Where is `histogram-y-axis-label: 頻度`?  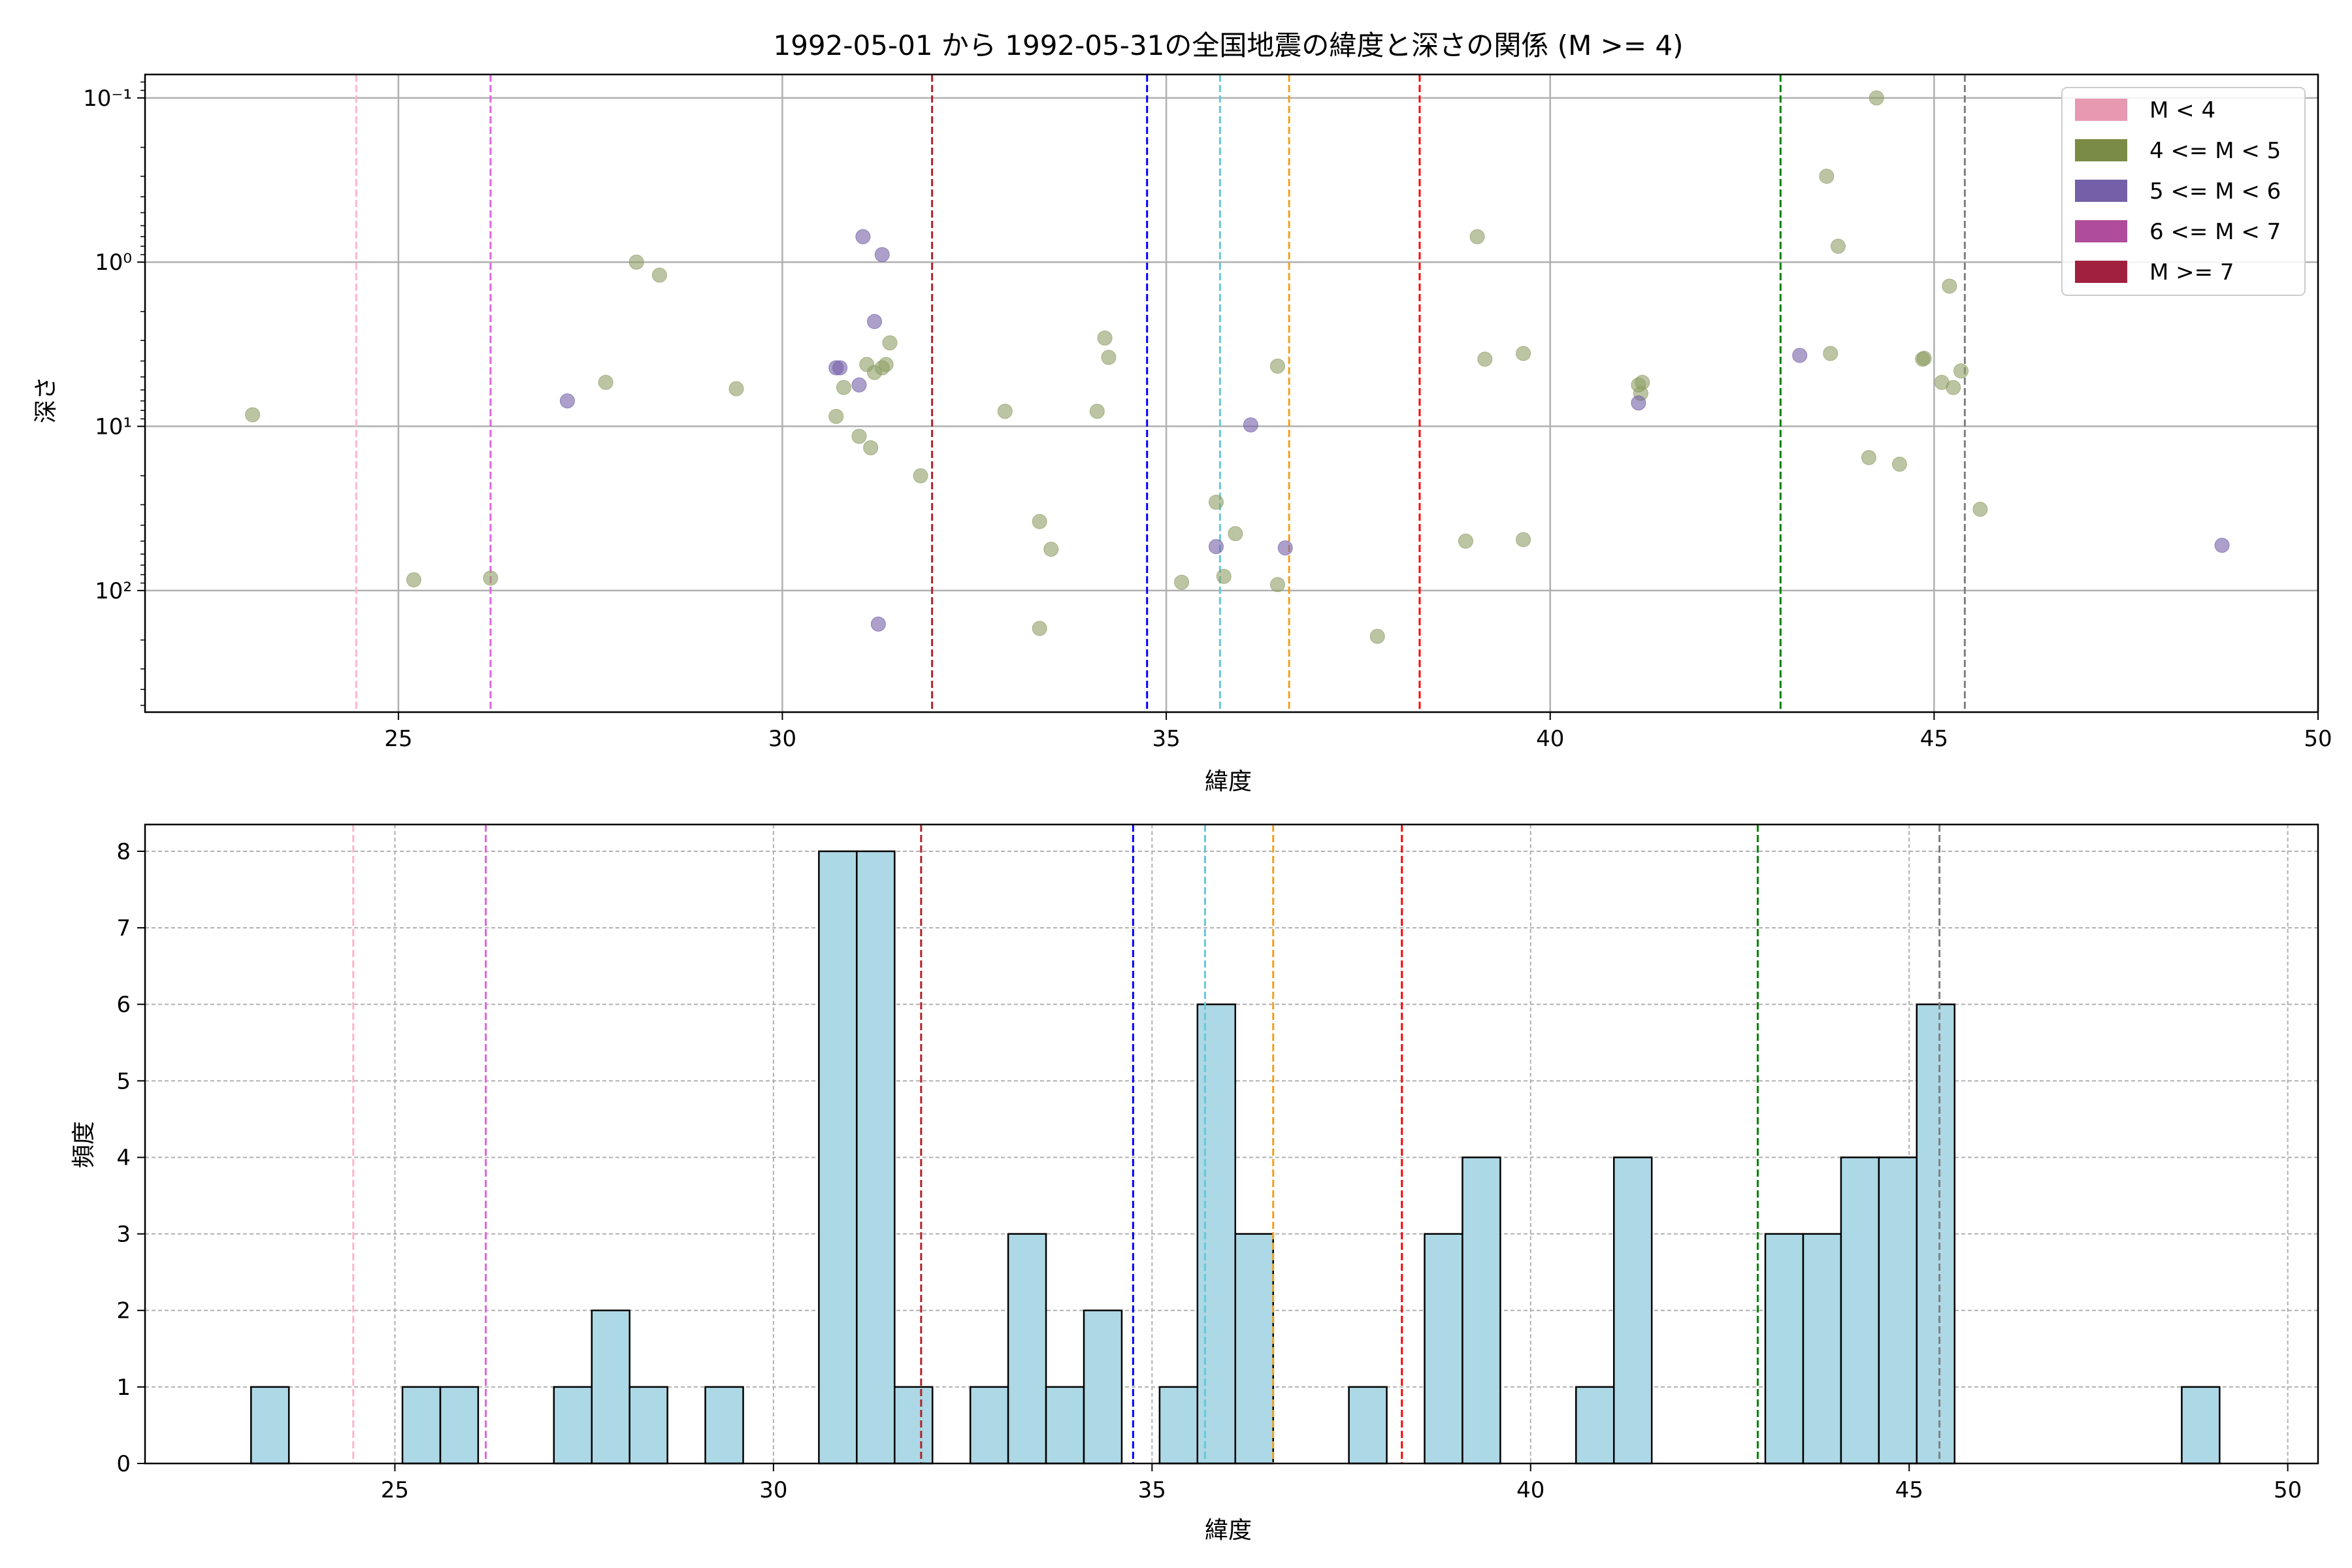
histogram-y-axis-label: 頻度 is located at coordinates (84, 1144).